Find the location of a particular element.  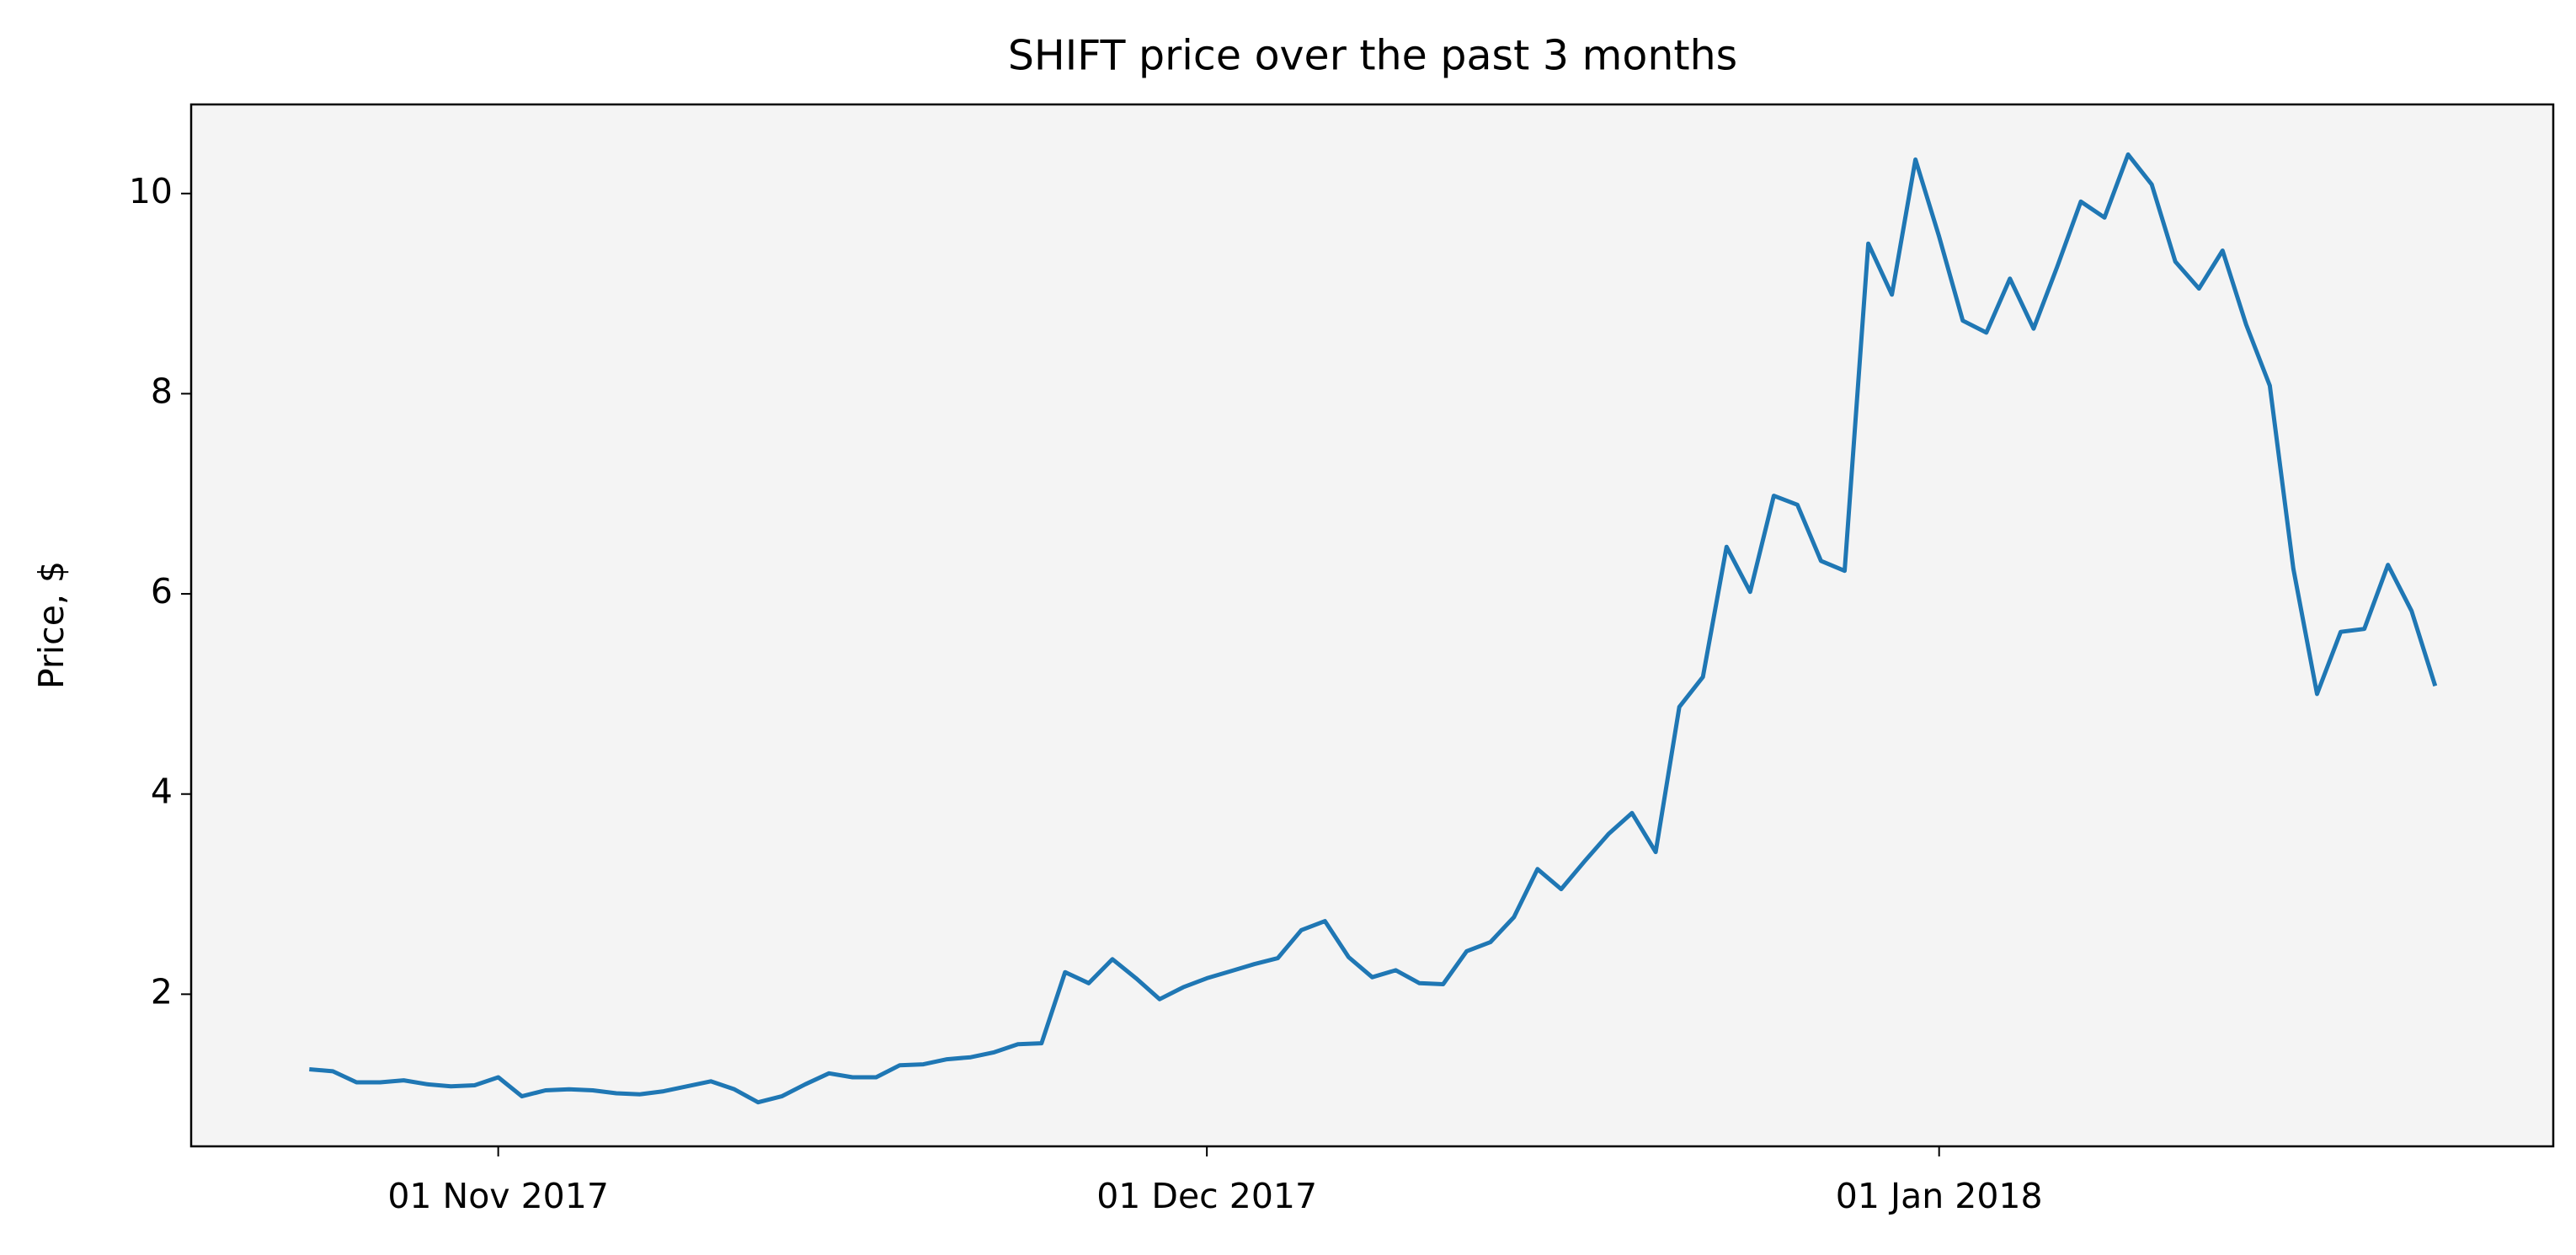

x-tick-label: 01 Nov 2017 is located at coordinates (498, 1196).